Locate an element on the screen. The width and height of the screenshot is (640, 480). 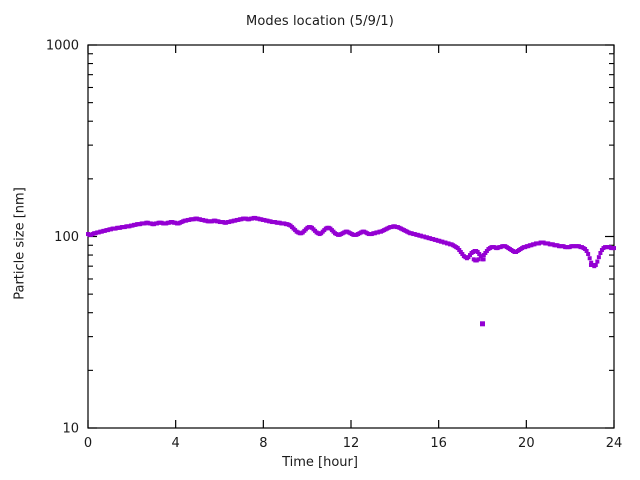
x-tick-label: 12 is located at coordinates (351, 443).